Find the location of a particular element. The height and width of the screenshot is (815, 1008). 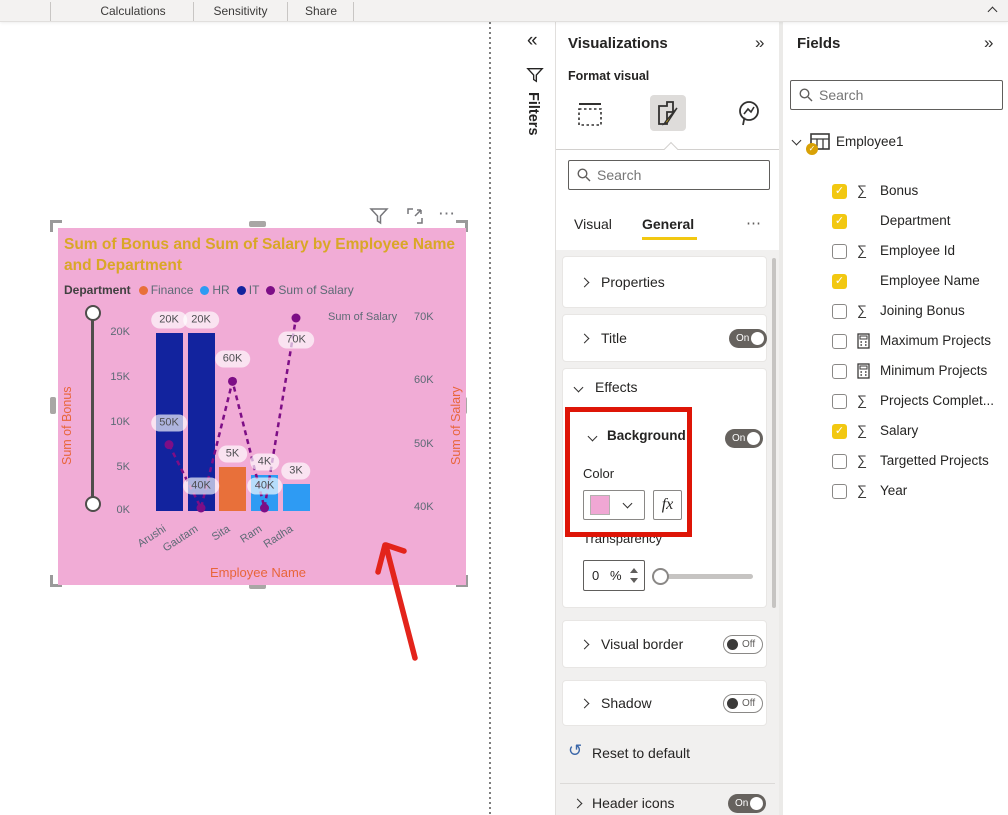

field-row-department: ✓ Department is located at coordinates (895, 221).